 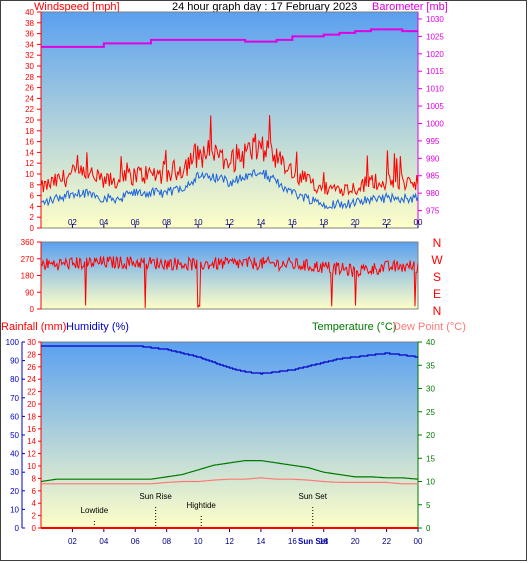 What do you see at coordinates (437, 260) in the screenshot?
I see `compass-label-w: W` at bounding box center [437, 260].